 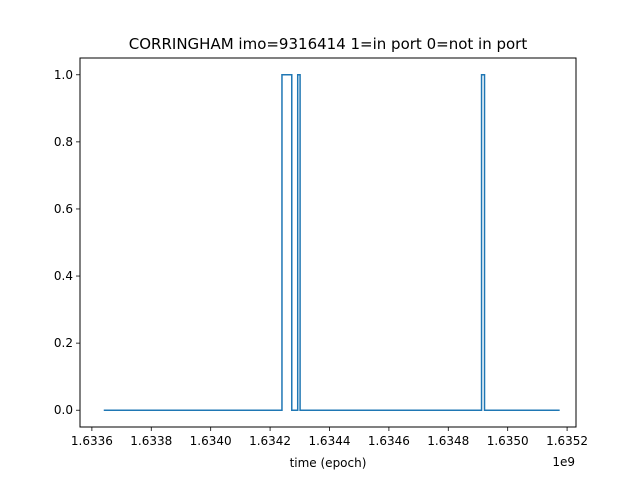 What do you see at coordinates (567, 441) in the screenshot?
I see `x-tick-label: 1.6352` at bounding box center [567, 441].